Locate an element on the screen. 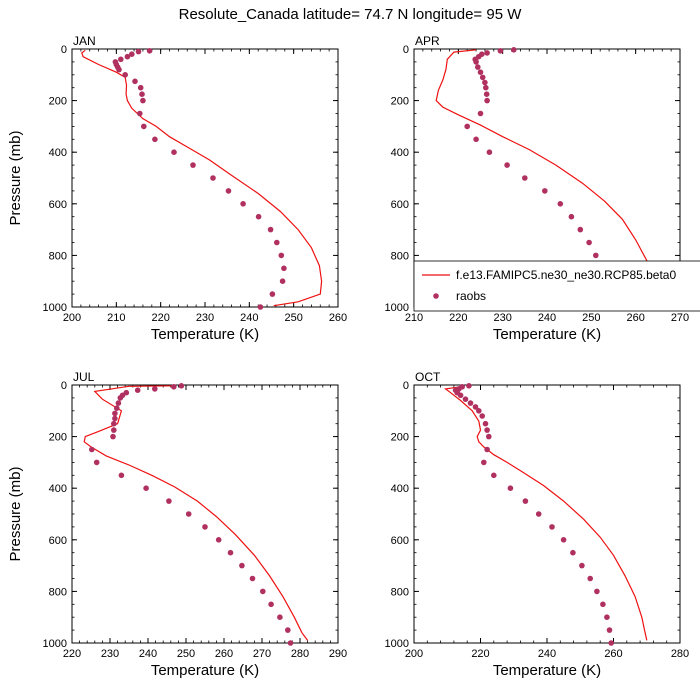  x-tick-label: 270 is located at coordinates (680, 318).